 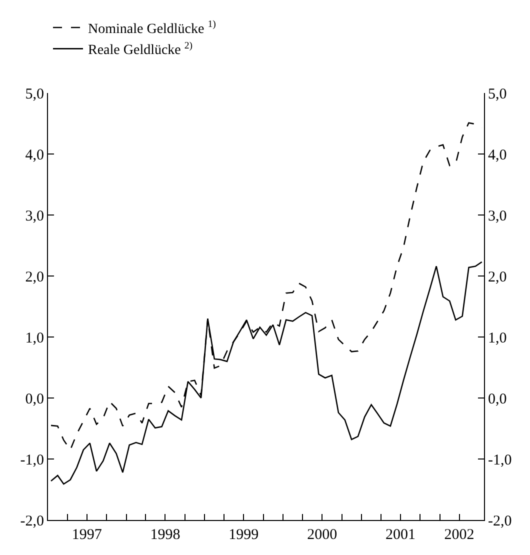 What do you see at coordinates (243, 535) in the screenshot?
I see `x-tick-label: 1999` at bounding box center [243, 535].